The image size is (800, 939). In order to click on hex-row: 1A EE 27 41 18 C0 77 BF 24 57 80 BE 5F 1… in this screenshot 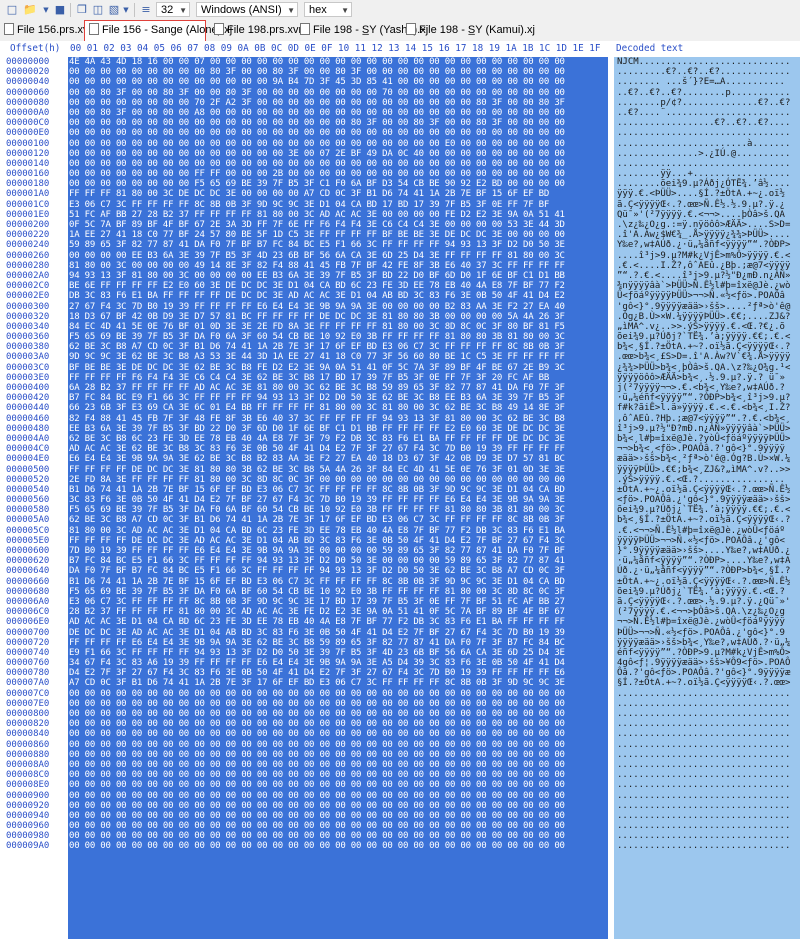, I will do `click(317, 235)`.